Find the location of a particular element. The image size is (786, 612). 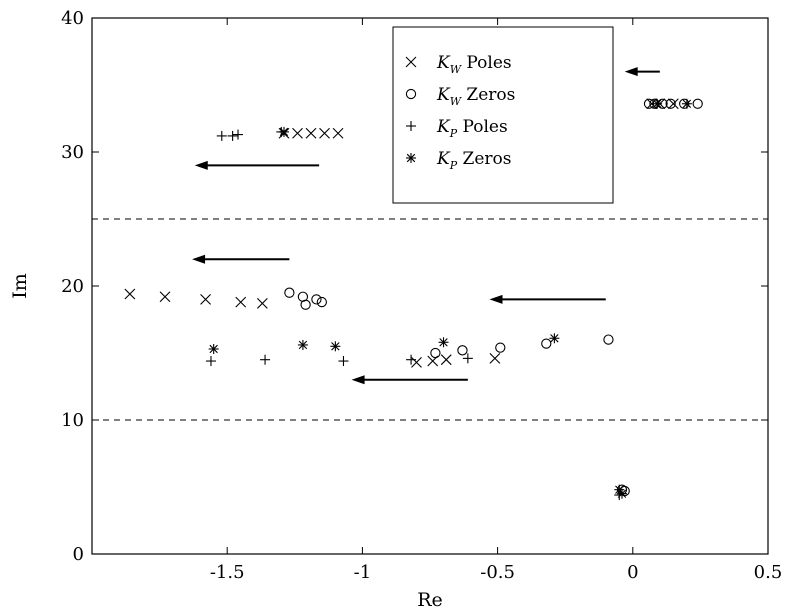

x-tick-label: -1 is located at coordinates (363, 572).